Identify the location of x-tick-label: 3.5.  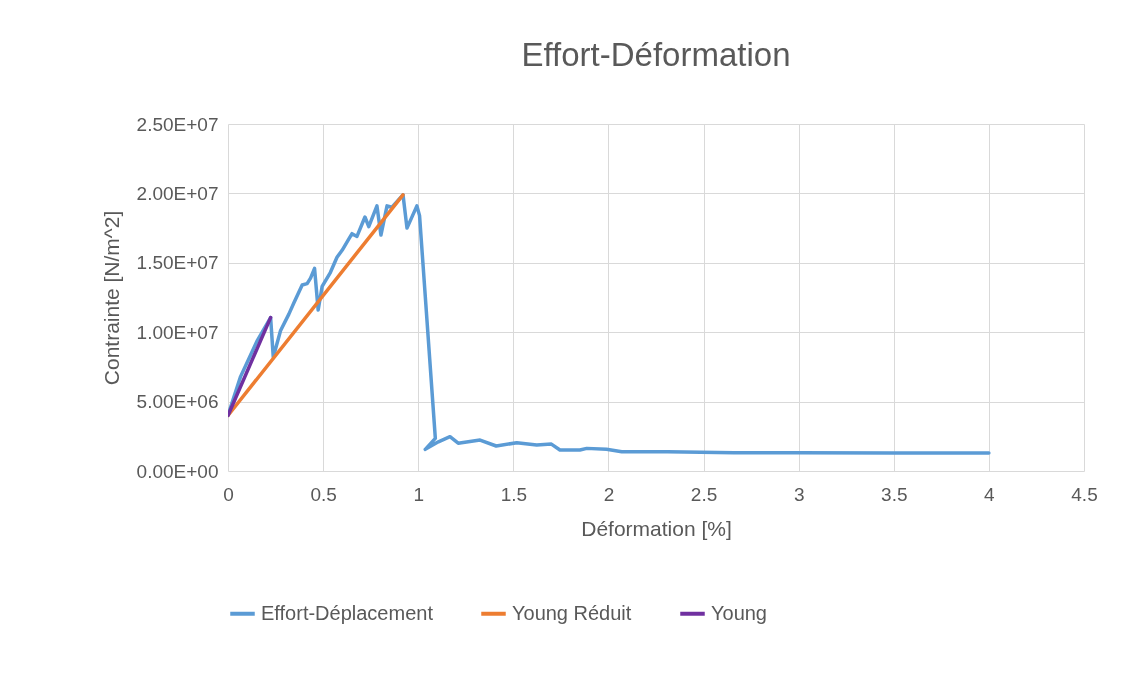
(894, 494).